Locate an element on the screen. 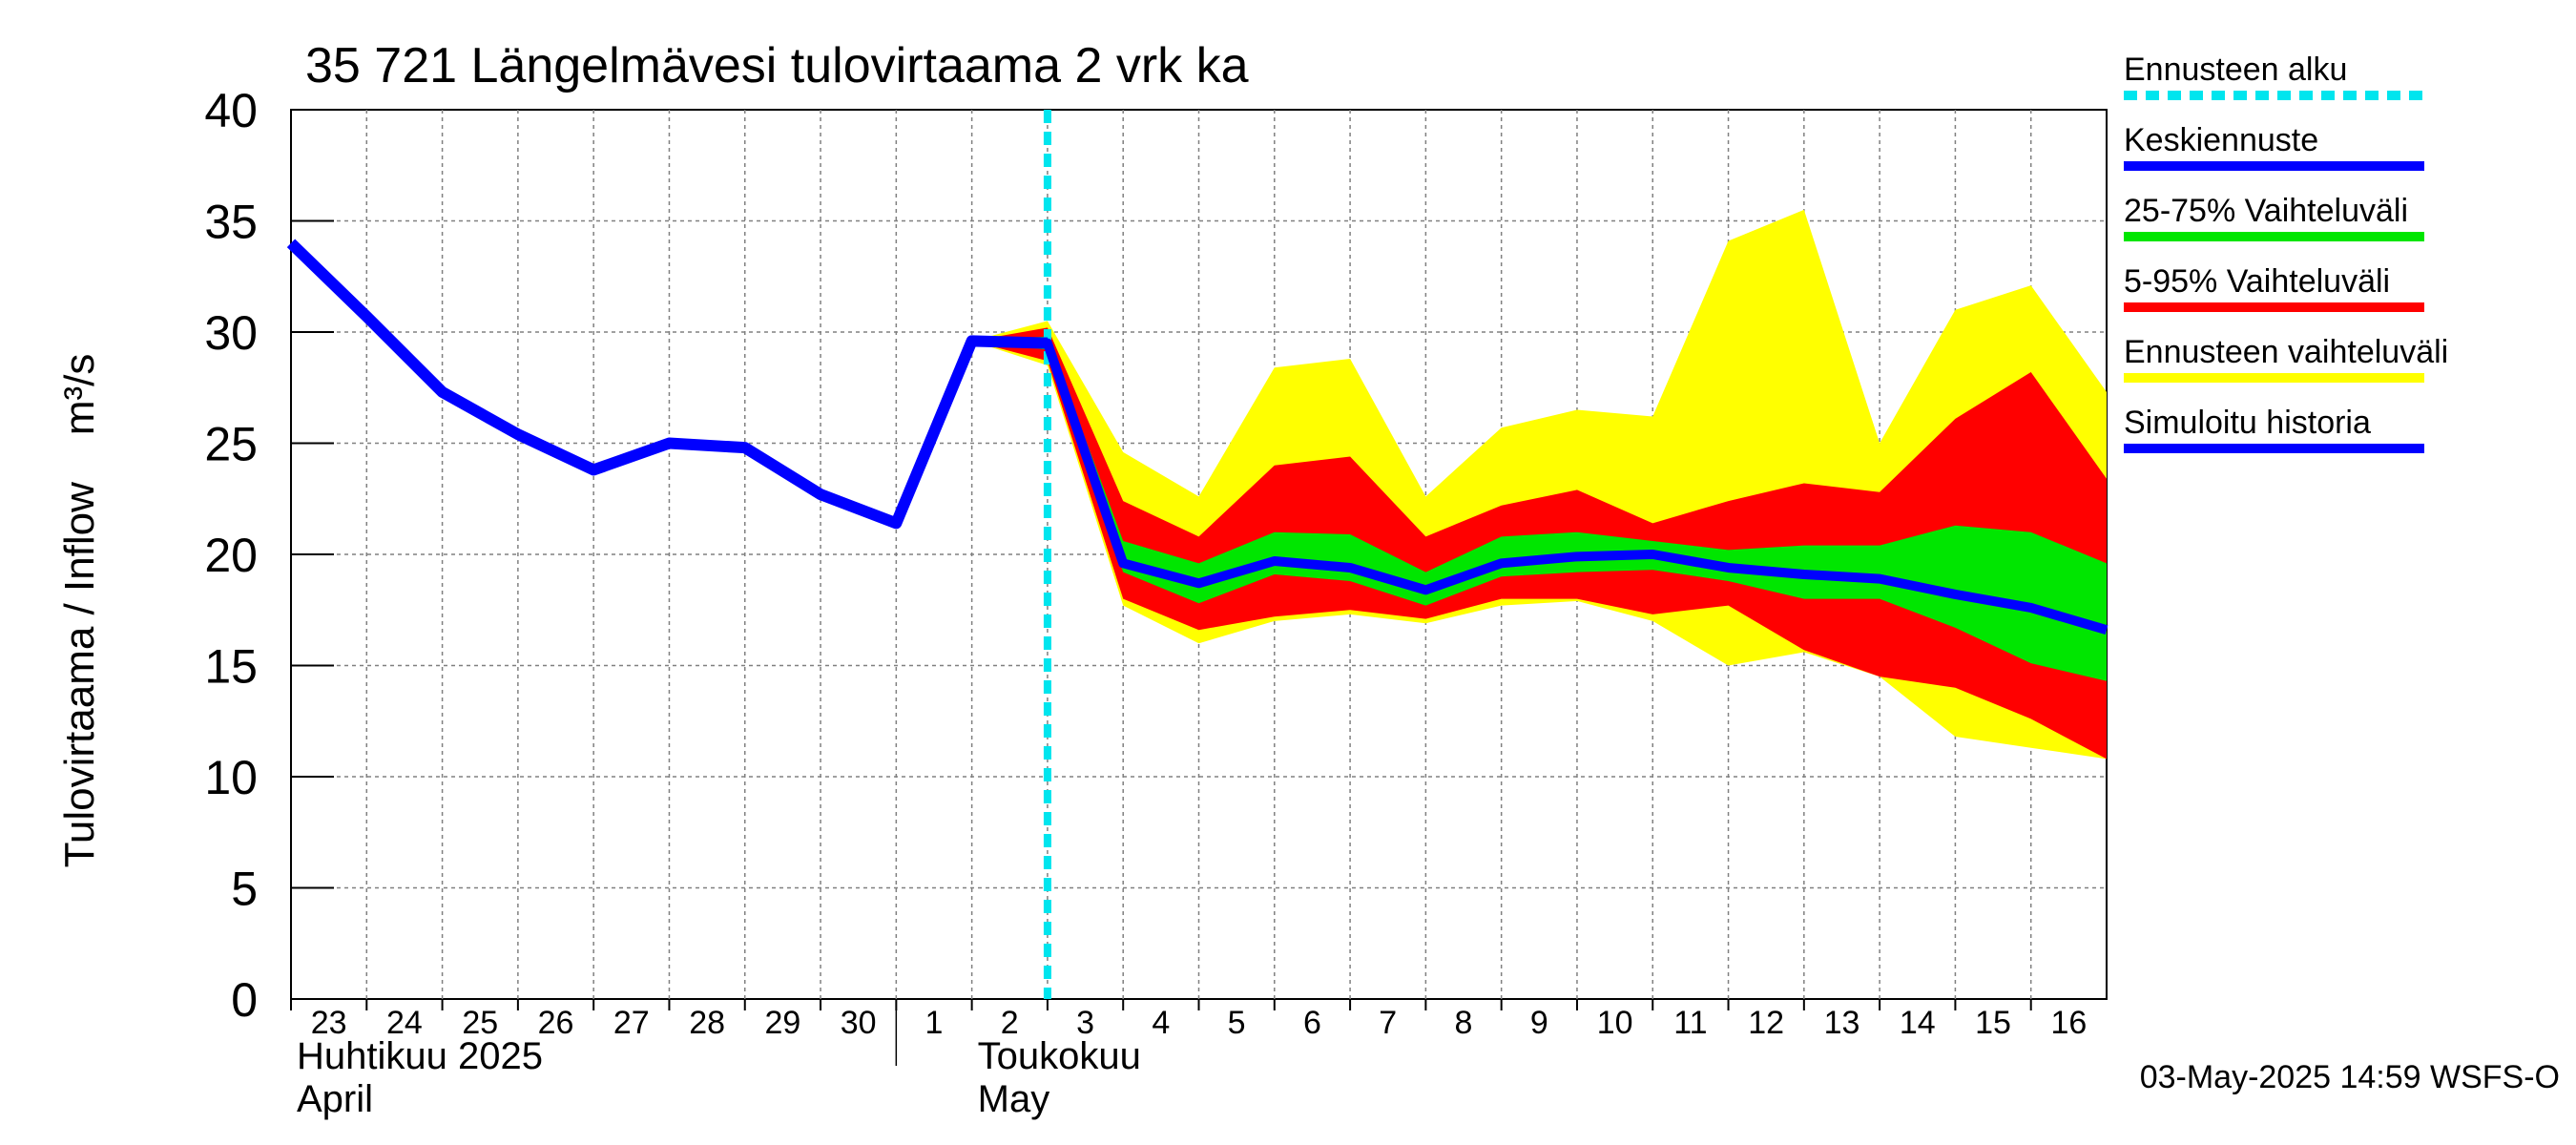 The height and width of the screenshot is (1145, 2576). x-tick-label: 3 is located at coordinates (1085, 1023).